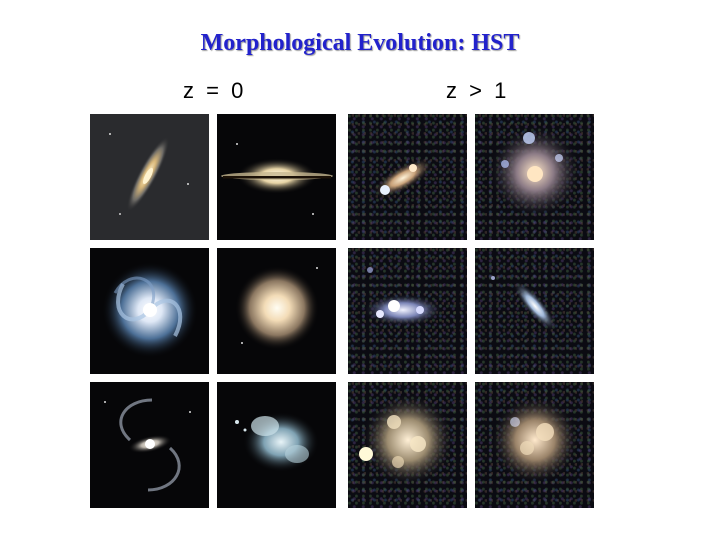  I want to click on galaxy-irregular-image, so click(276, 445).